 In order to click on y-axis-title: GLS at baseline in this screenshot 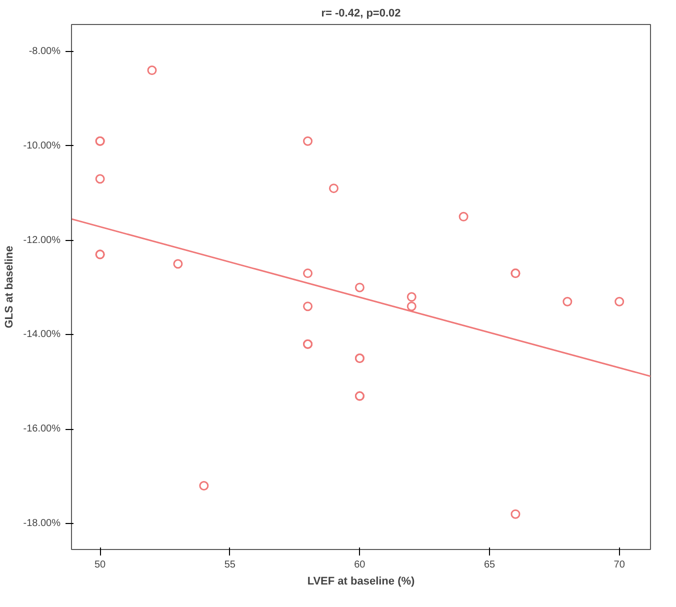, I will do `click(9, 287)`.